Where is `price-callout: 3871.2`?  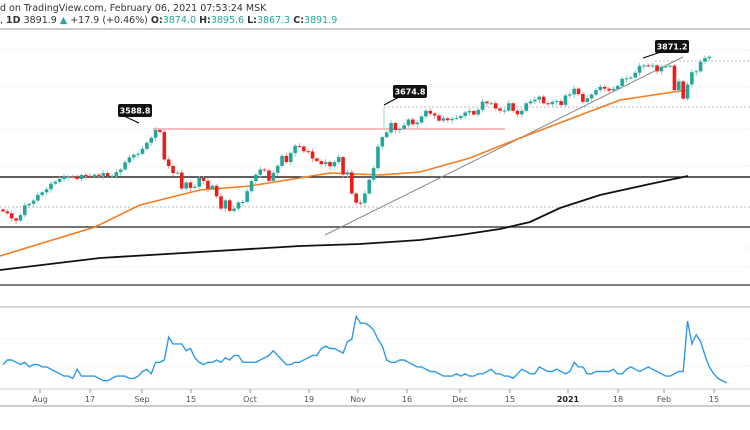
price-callout: 3871.2 is located at coordinates (665, 49).